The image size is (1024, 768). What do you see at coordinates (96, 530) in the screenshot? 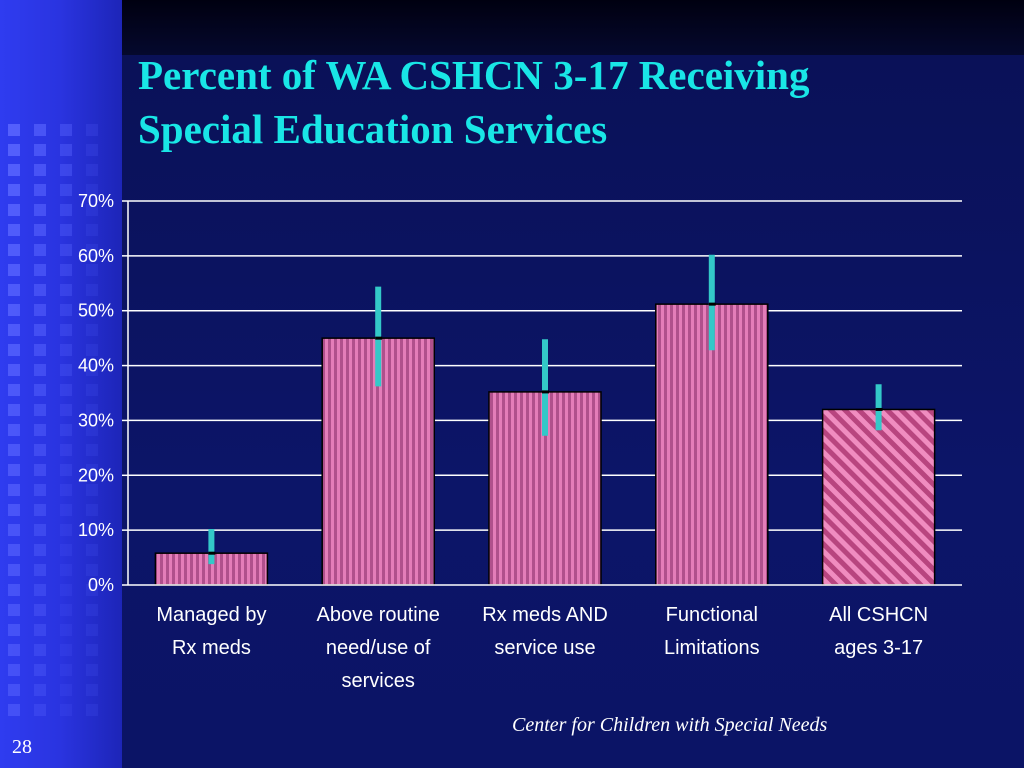
I see `y-tick-label: 10%` at bounding box center [96, 530].